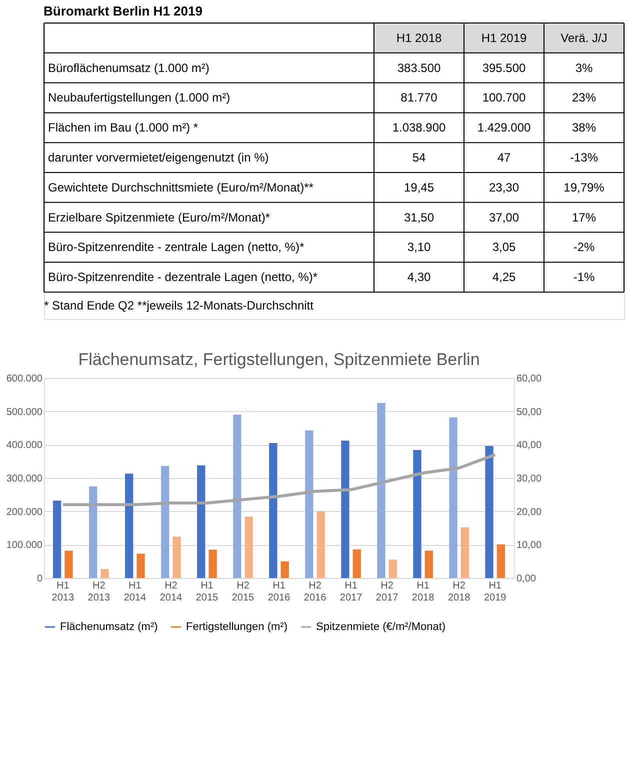  What do you see at coordinates (504, 157) in the screenshot?
I see `text: 47` at bounding box center [504, 157].